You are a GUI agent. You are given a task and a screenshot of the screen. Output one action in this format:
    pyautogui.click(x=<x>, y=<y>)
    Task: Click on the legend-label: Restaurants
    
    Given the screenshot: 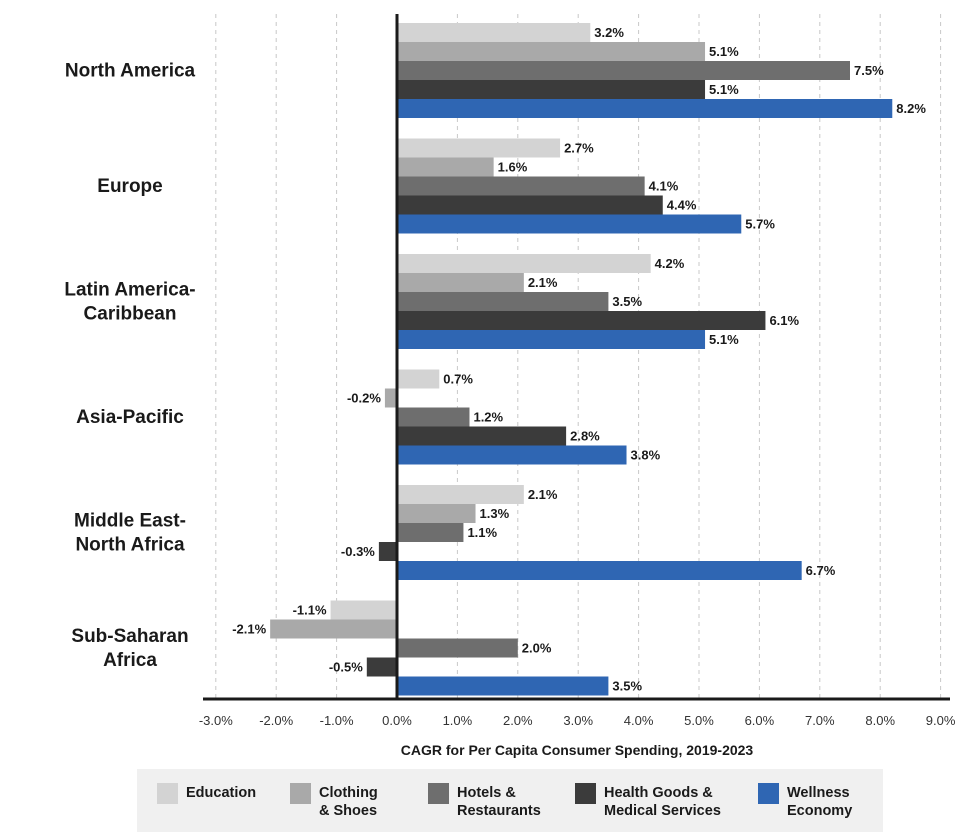 What is the action you would take?
    pyautogui.click(x=499, y=811)
    